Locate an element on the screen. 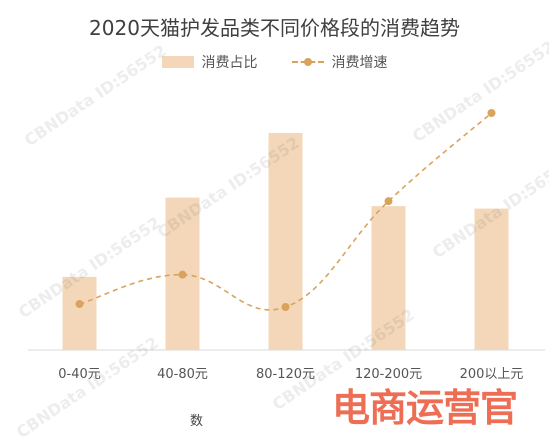 The height and width of the screenshot is (442, 549). legend-item-share: 消费占比 is located at coordinates (209, 62).